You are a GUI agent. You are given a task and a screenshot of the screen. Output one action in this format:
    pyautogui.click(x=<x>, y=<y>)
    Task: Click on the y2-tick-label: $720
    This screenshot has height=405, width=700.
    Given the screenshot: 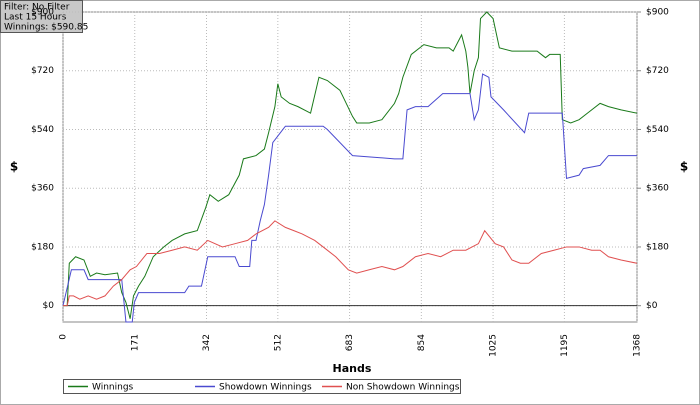 What is the action you would take?
    pyautogui.click(x=657, y=71)
    